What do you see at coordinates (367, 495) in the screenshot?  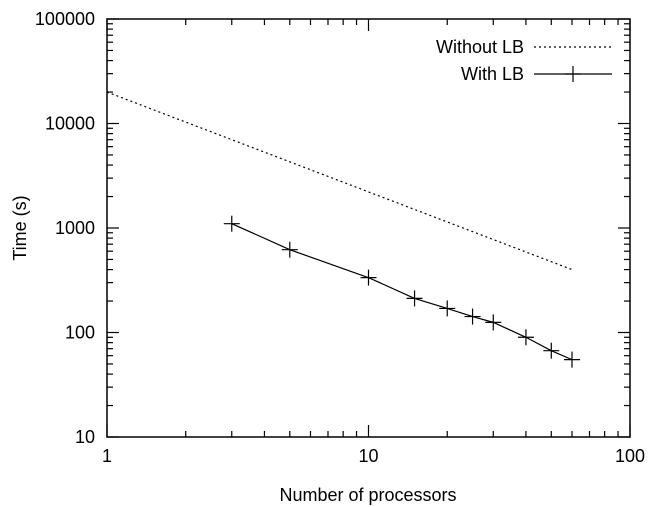 I see `x-axis-label: Number of processors` at bounding box center [367, 495].